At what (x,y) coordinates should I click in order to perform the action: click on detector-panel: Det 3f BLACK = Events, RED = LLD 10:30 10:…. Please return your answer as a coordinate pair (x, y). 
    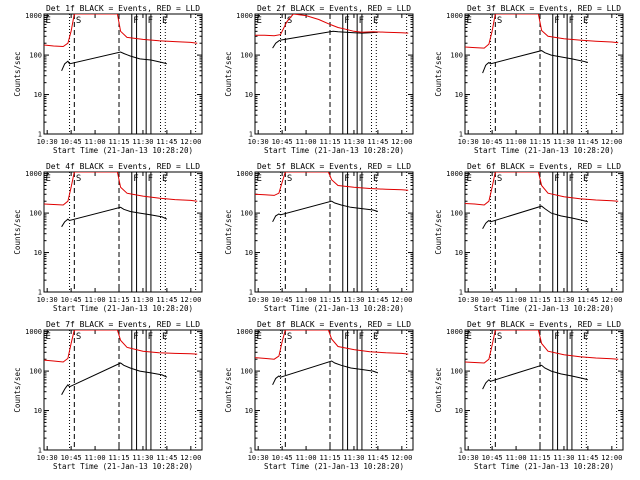
    Looking at the image, I should click on (529, 79).